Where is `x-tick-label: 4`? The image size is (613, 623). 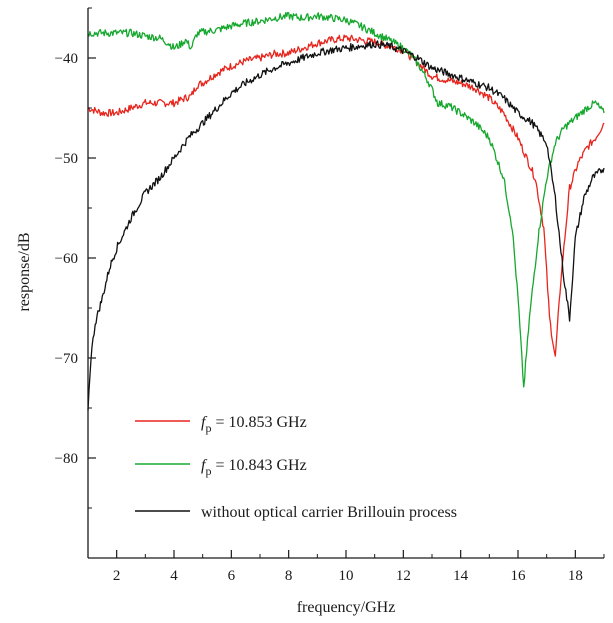
x-tick-label: 4 is located at coordinates (174, 576).